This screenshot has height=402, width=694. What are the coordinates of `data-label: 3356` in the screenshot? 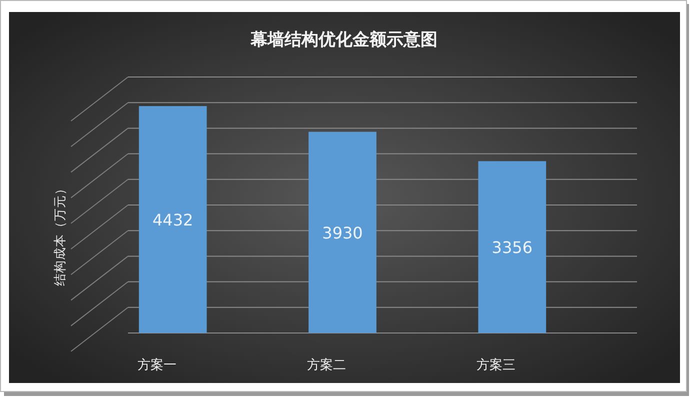 It's located at (512, 248).